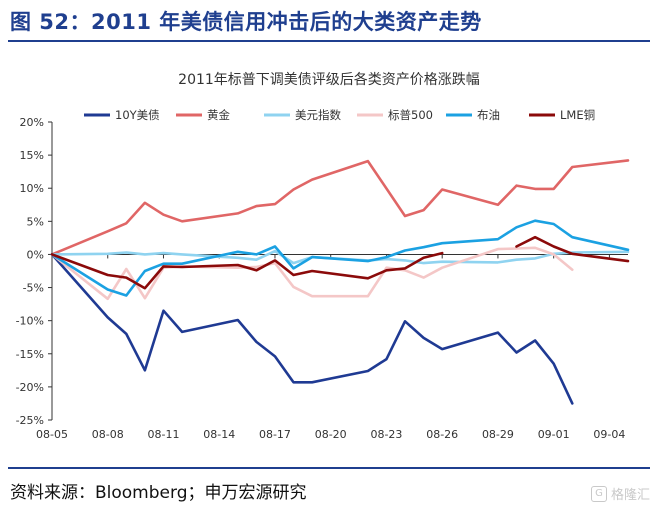 Image resolution: width=658 pixels, height=511 pixels. I want to click on x-tick-label: 08-17, so click(275, 434).